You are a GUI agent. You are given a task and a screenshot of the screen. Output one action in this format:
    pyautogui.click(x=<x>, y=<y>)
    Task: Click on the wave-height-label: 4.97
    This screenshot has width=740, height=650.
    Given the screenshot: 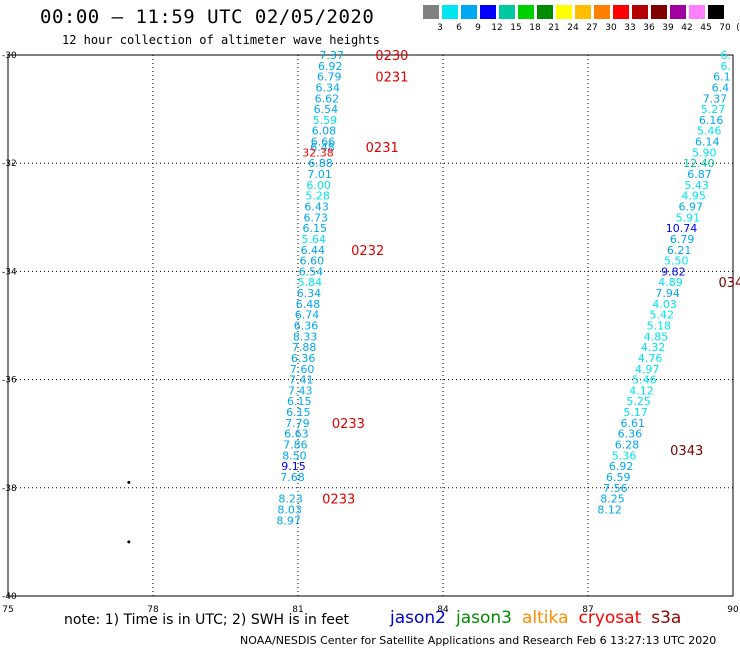 What is the action you would take?
    pyautogui.click(x=647, y=369)
    